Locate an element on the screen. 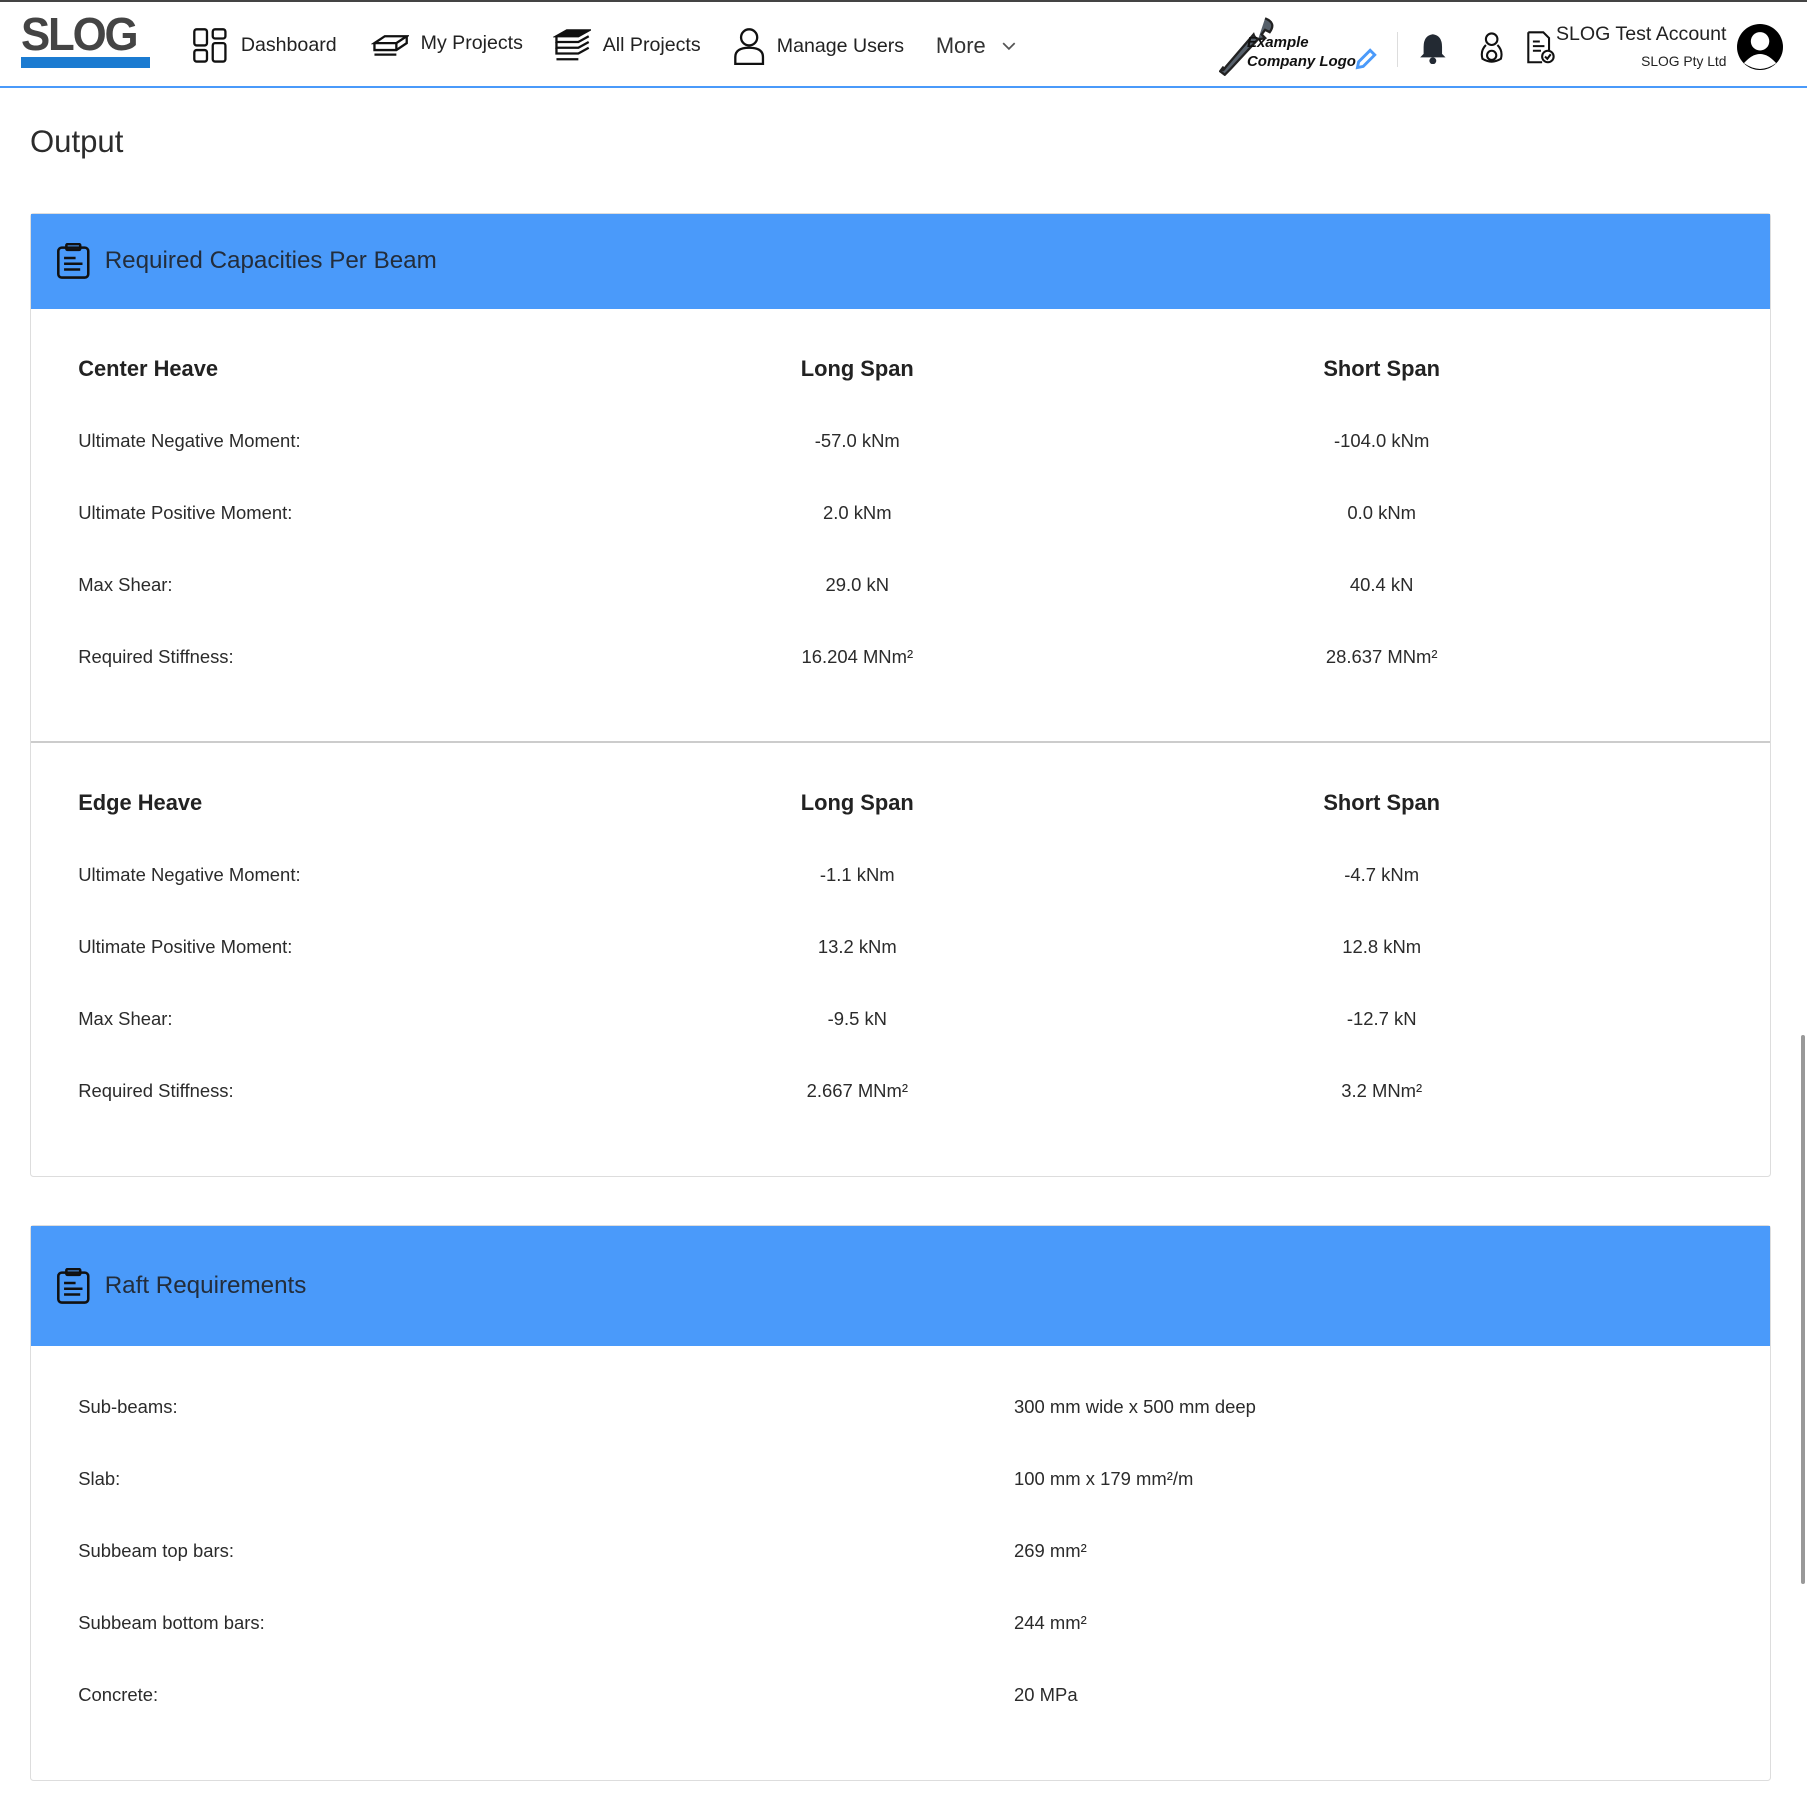 This screenshot has height=1807, width=1807. account-menu: SLOG Test Account SLOG Pty Ltd is located at coordinates (1641, 45).